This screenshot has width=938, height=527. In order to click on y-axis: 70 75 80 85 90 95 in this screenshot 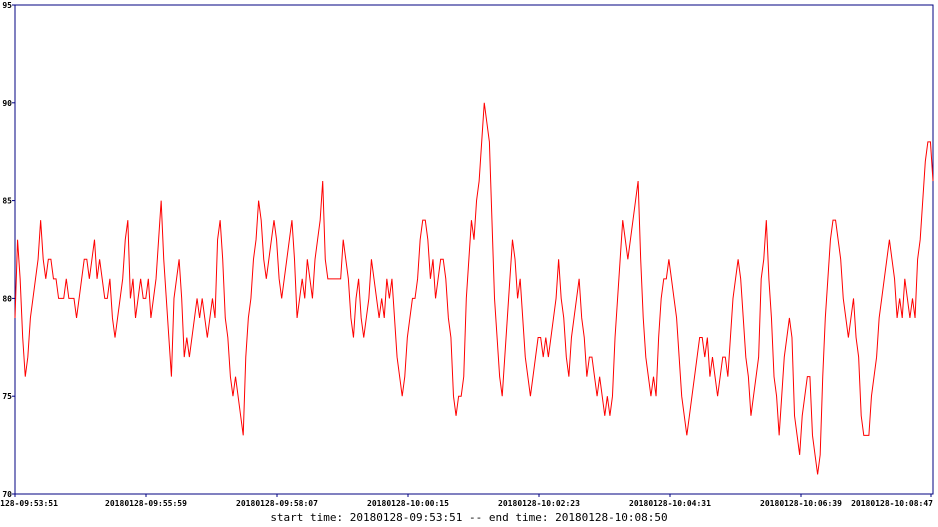, I will do `click(8, 250)`.